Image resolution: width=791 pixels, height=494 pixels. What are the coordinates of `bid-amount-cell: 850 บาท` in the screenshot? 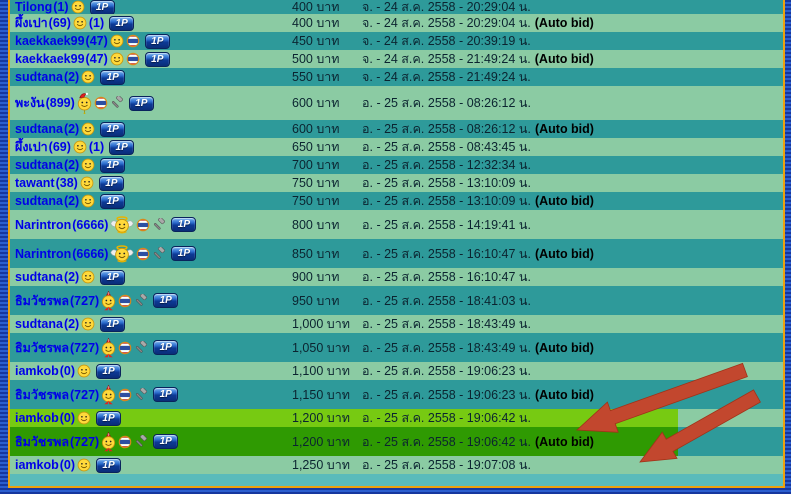 It's located at (322, 254).